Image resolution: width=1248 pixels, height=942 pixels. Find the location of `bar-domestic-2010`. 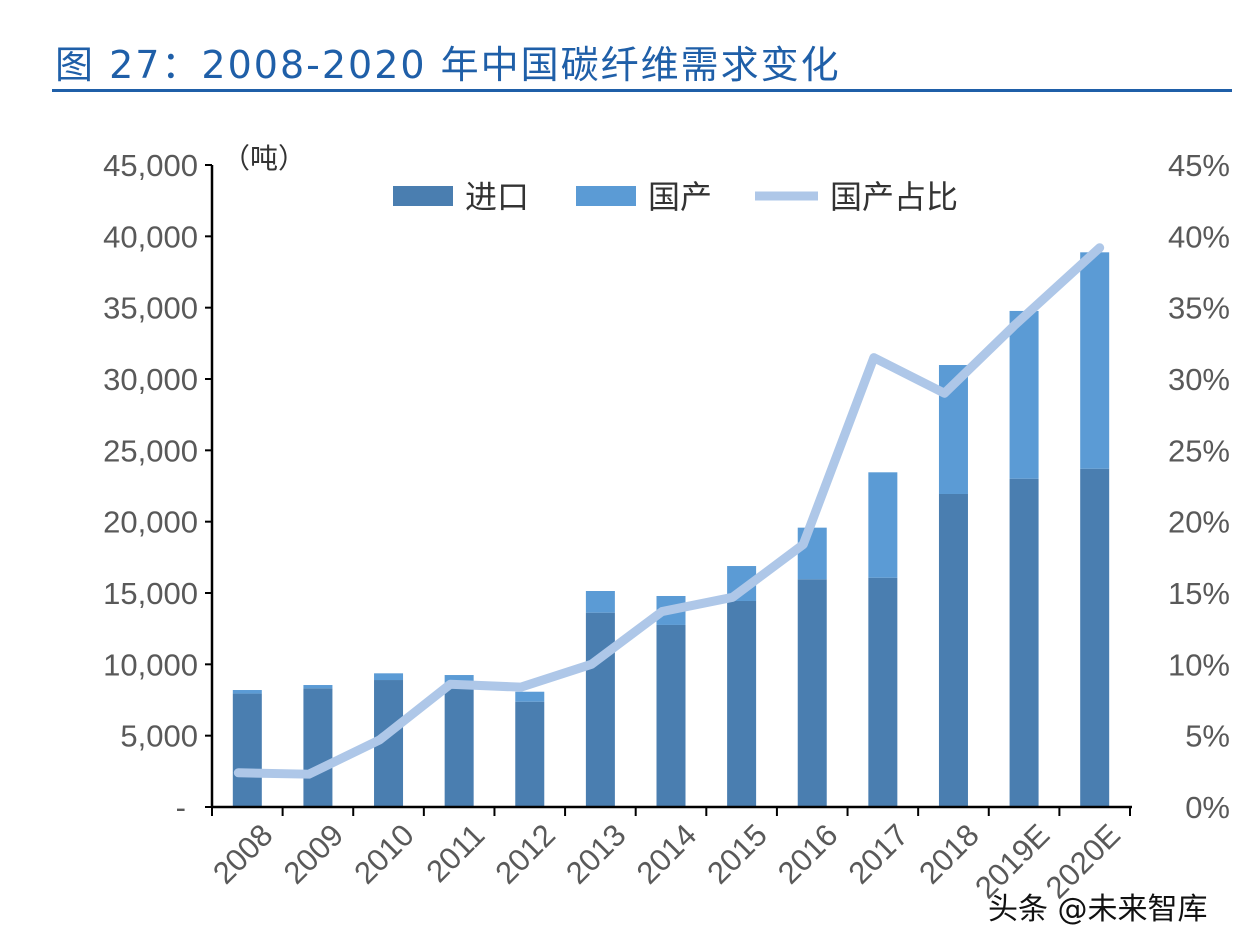

bar-domestic-2010 is located at coordinates (389, 677).